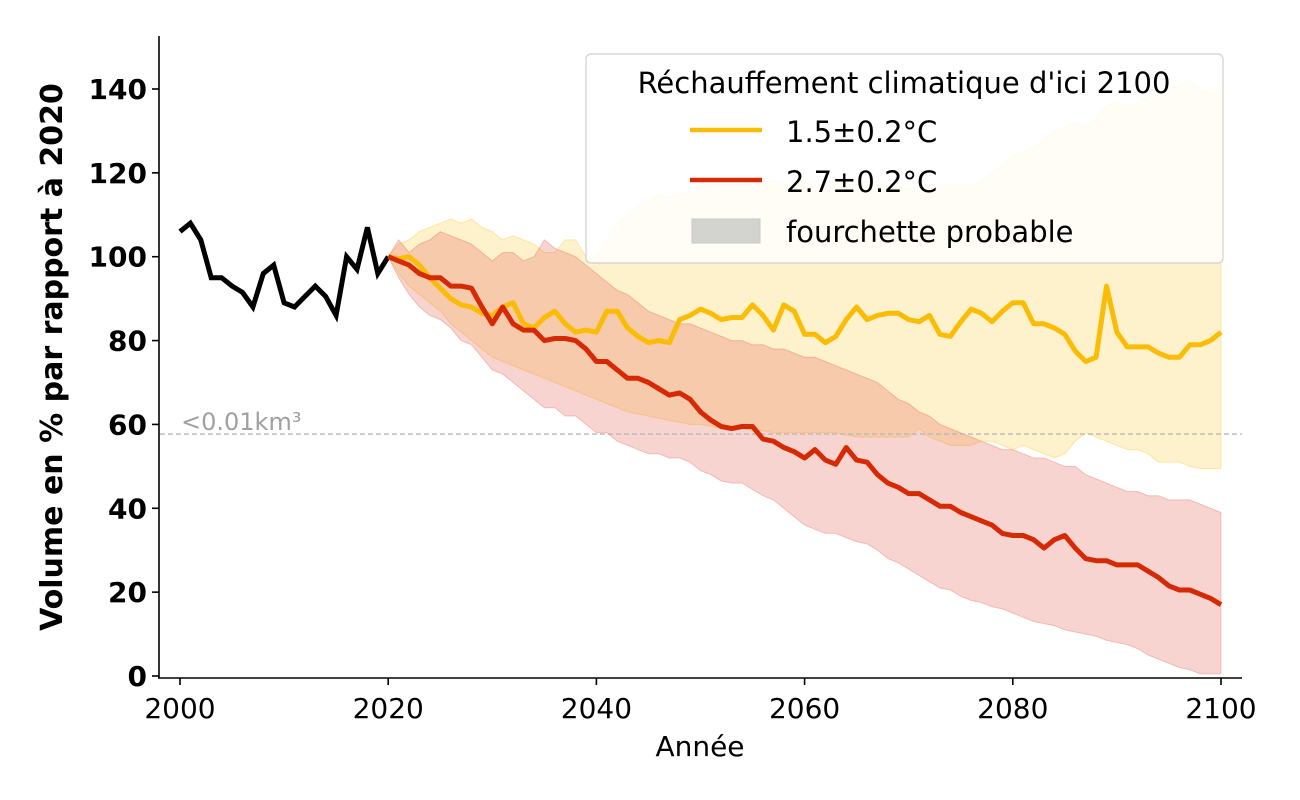 This screenshot has height=800, width=1300. What do you see at coordinates (127, 592) in the screenshot?
I see `y-tick-label: 20` at bounding box center [127, 592].